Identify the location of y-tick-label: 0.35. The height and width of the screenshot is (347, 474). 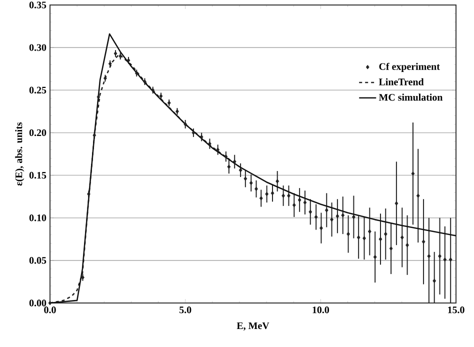
(37, 5).